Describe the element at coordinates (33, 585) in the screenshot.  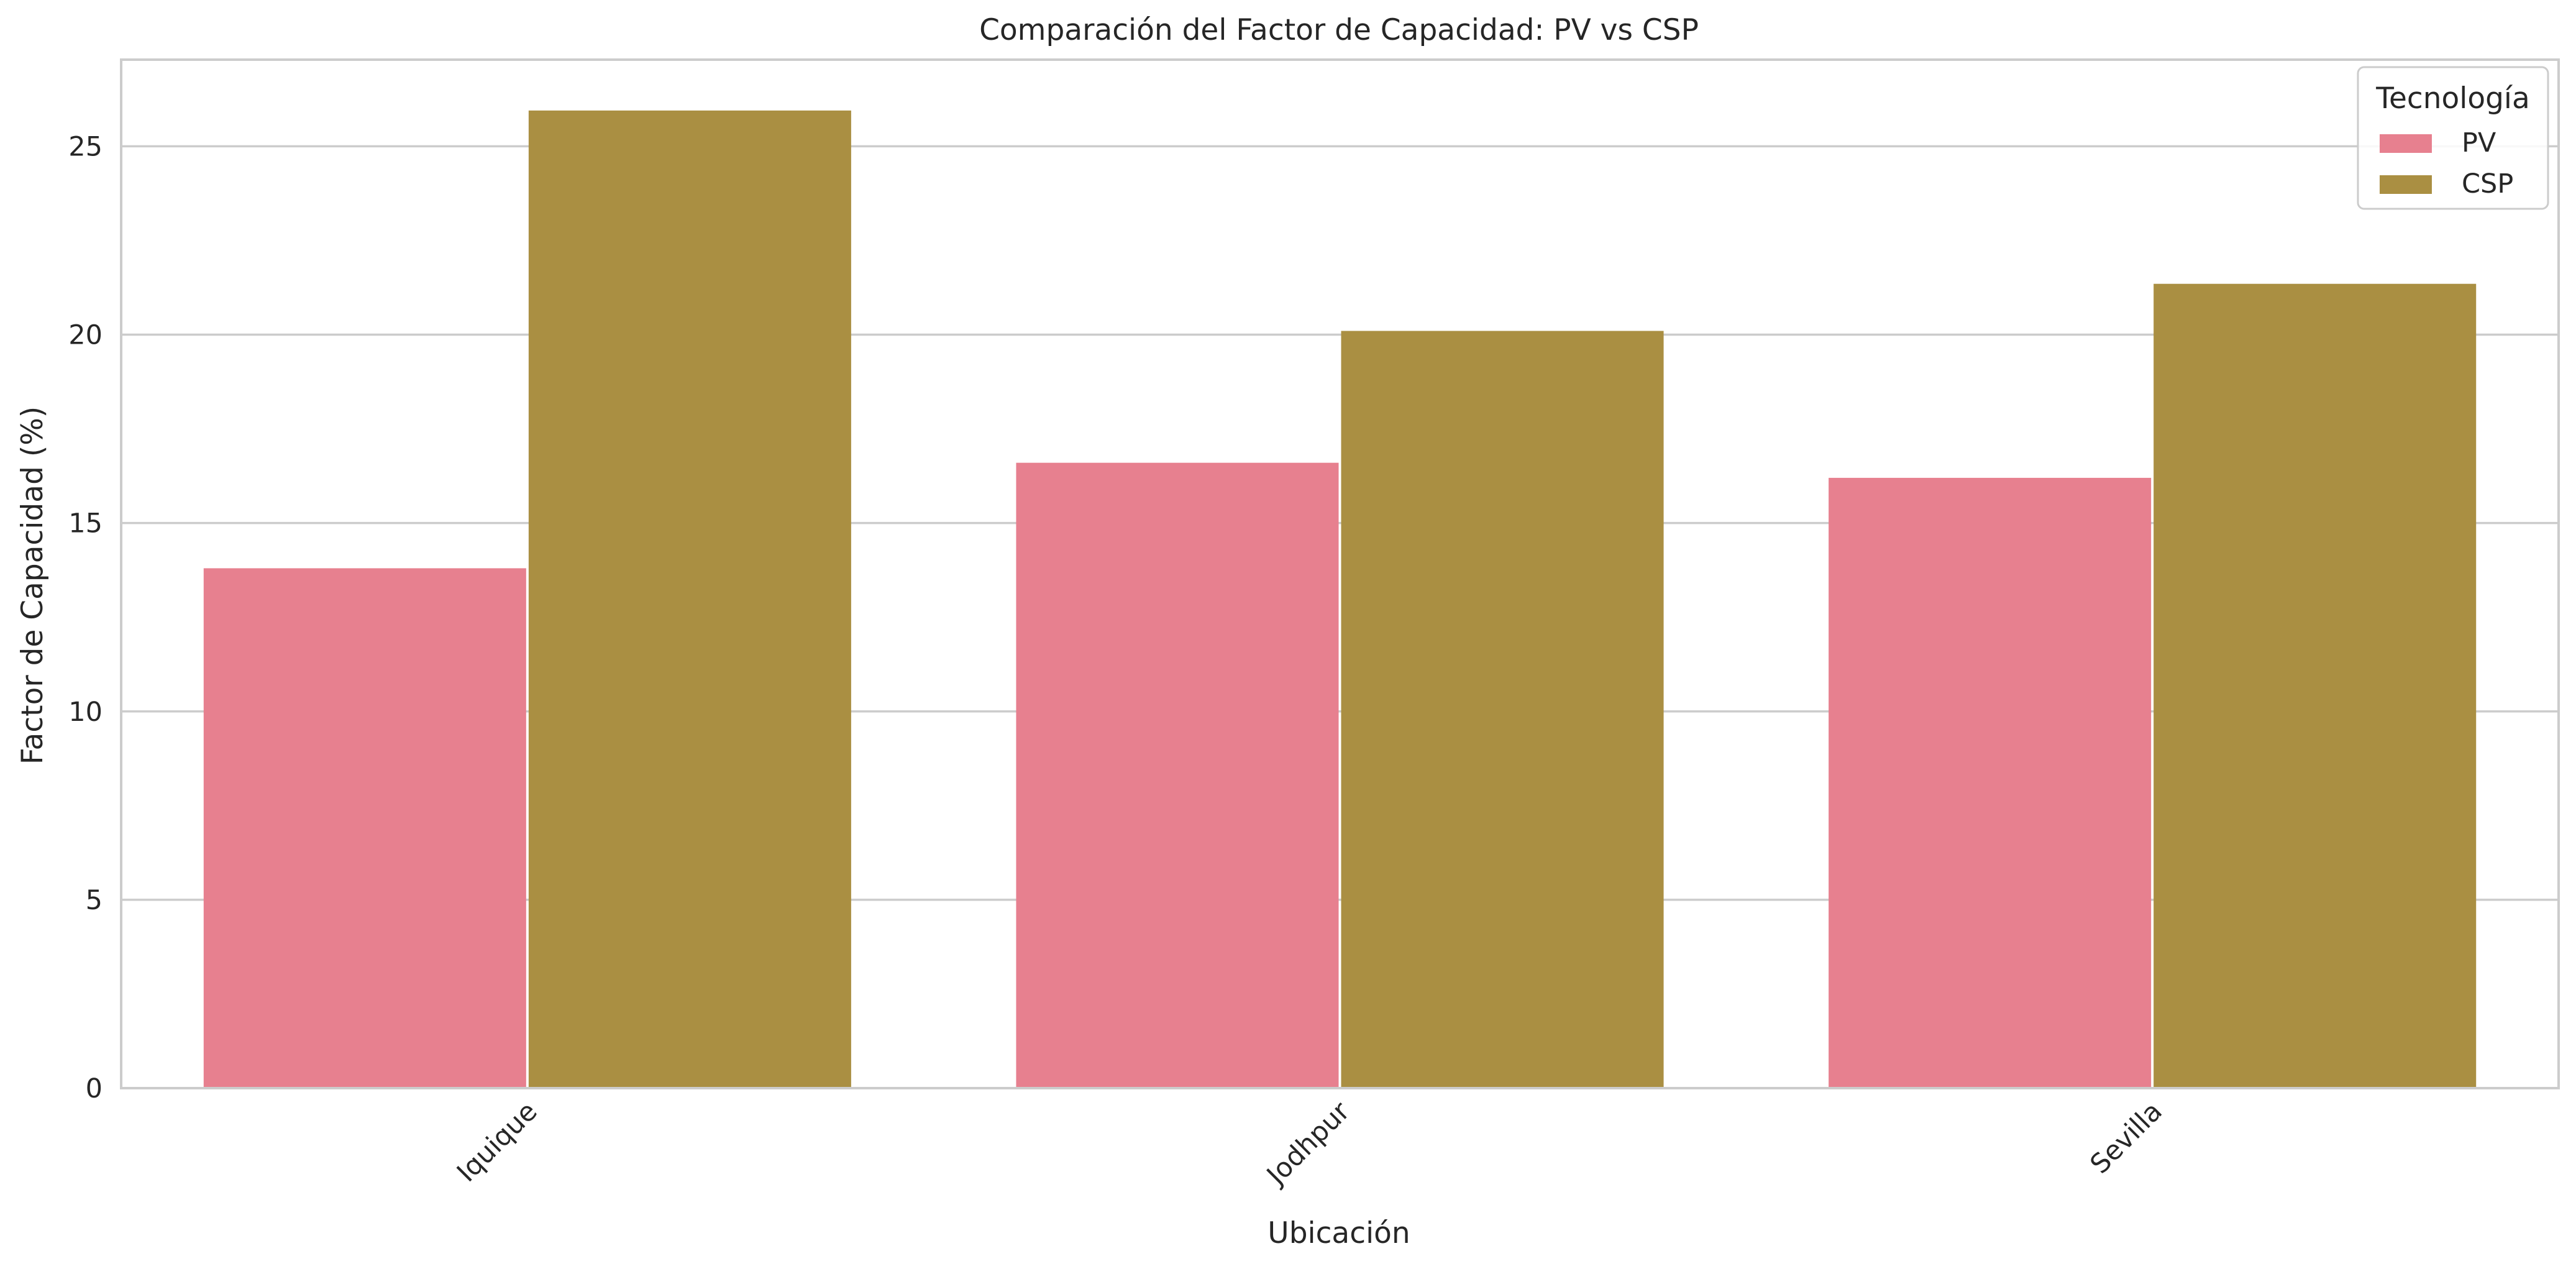
I see `y-axis-label: Factor de Capacidad (%)` at that location.